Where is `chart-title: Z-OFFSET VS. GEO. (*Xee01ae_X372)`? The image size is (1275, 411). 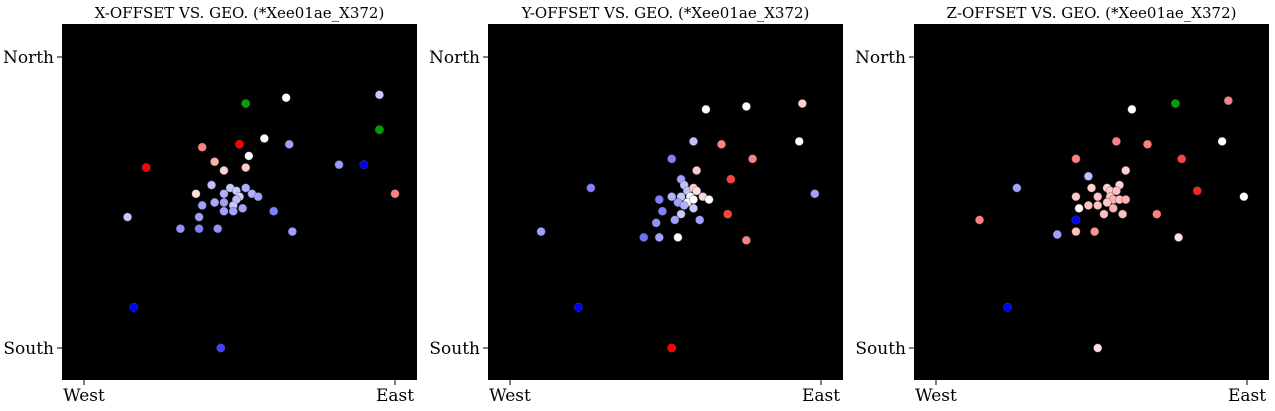
chart-title: Z-OFFSET VS. GEO. (*Xee01ae_X372) is located at coordinates (1092, 13).